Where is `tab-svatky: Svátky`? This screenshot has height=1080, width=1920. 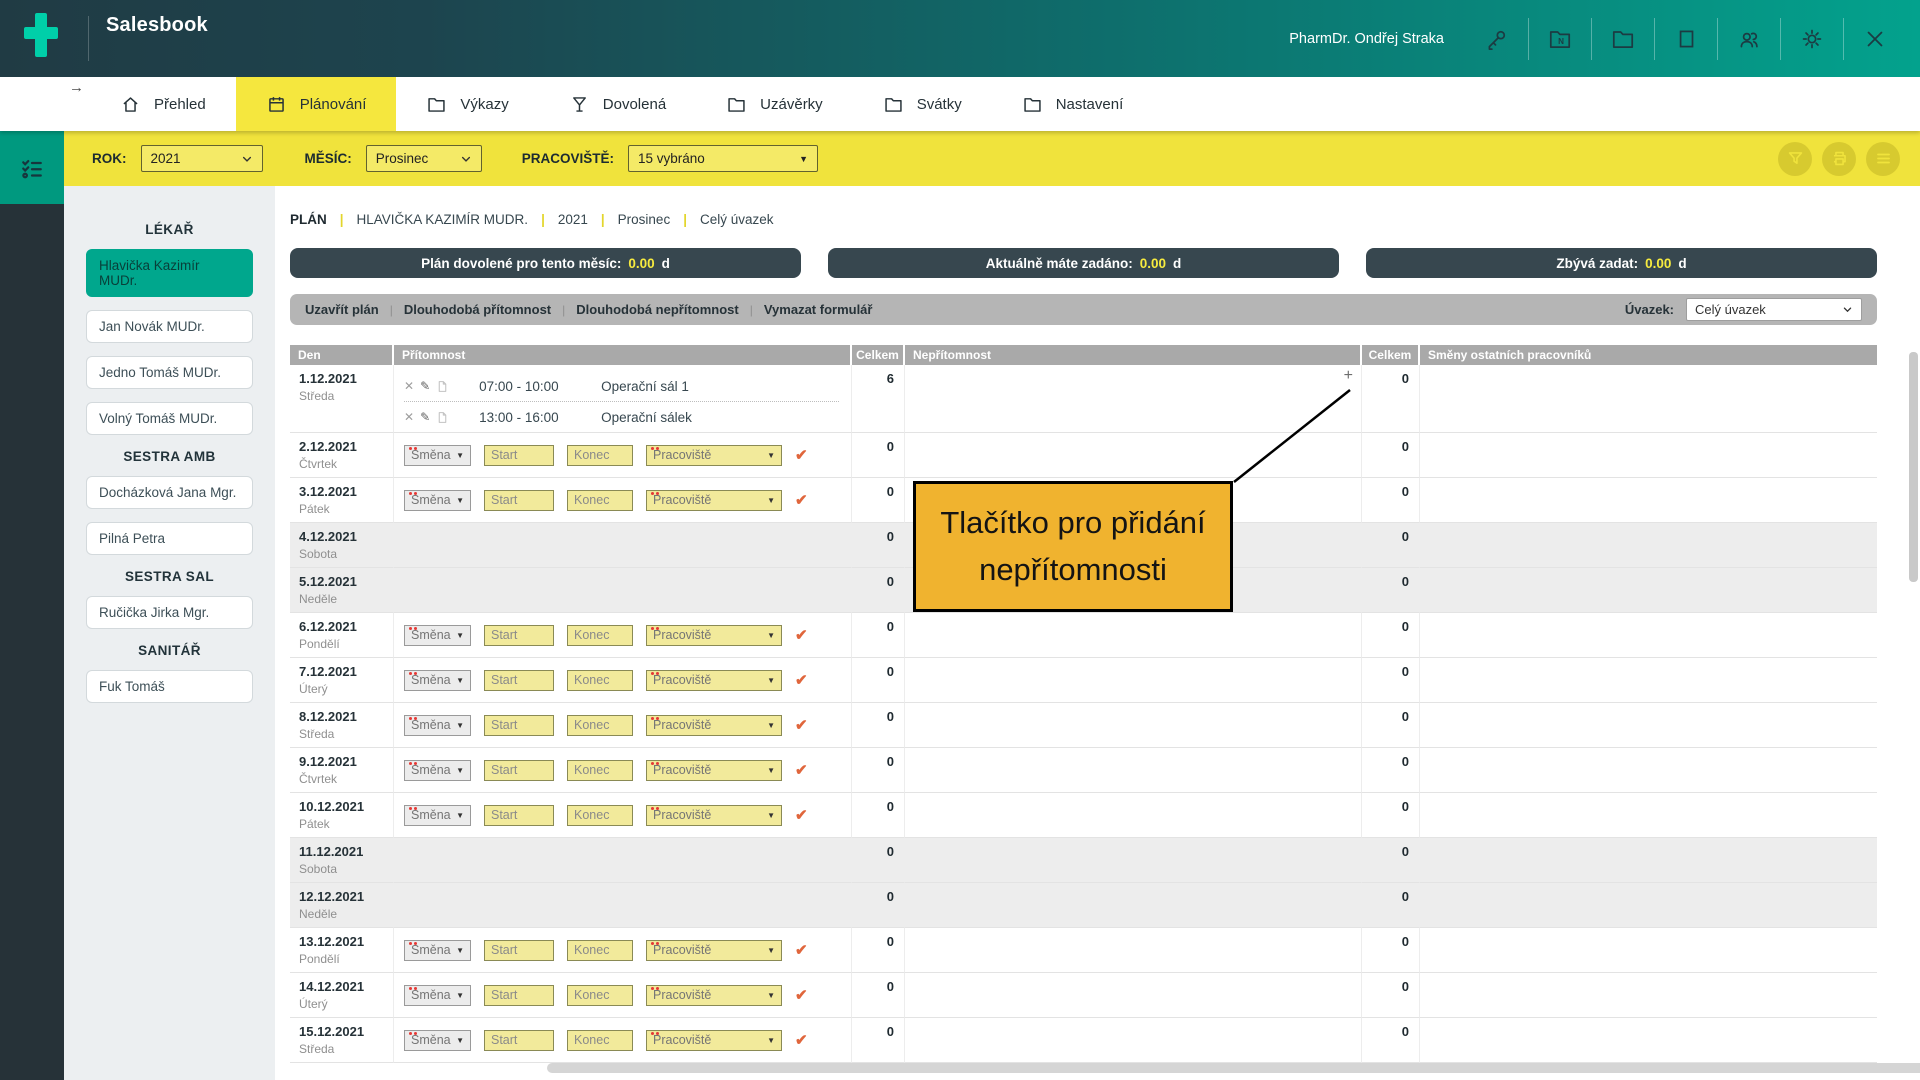
tab-svatky: Svátky is located at coordinates (922, 104).